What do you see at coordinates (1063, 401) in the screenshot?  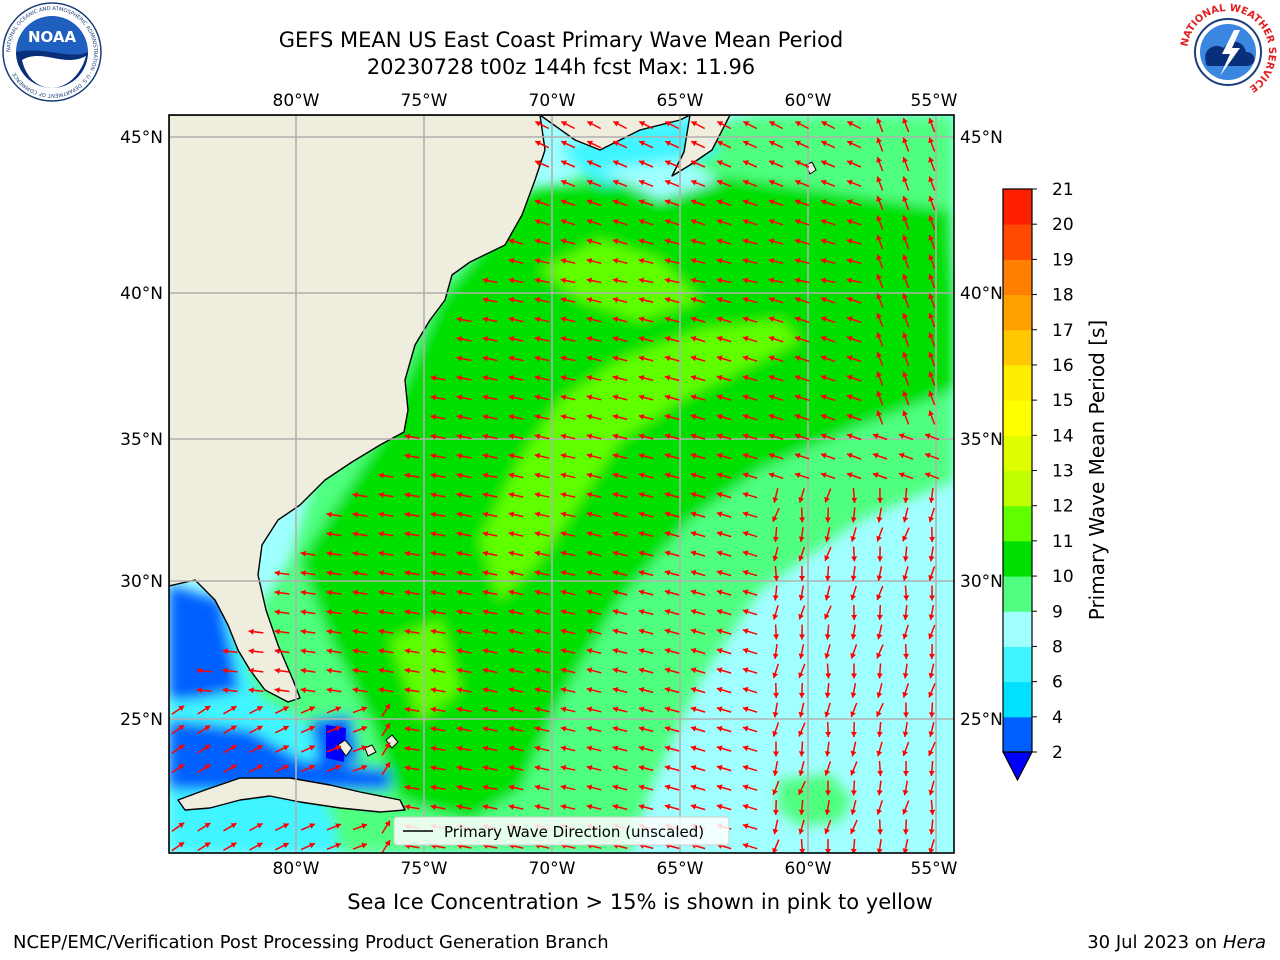 I see `colorbar-tick-label: 15` at bounding box center [1063, 401].